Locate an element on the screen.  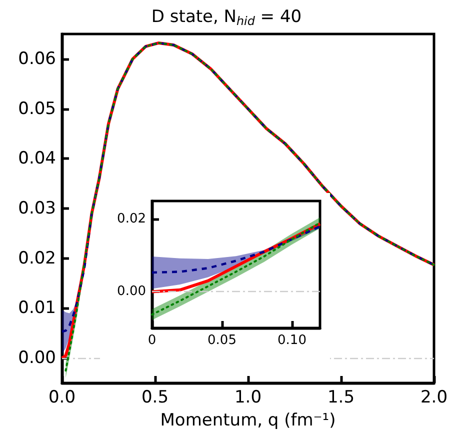
x-tick-label: 0.5 is located at coordinates (155, 398).